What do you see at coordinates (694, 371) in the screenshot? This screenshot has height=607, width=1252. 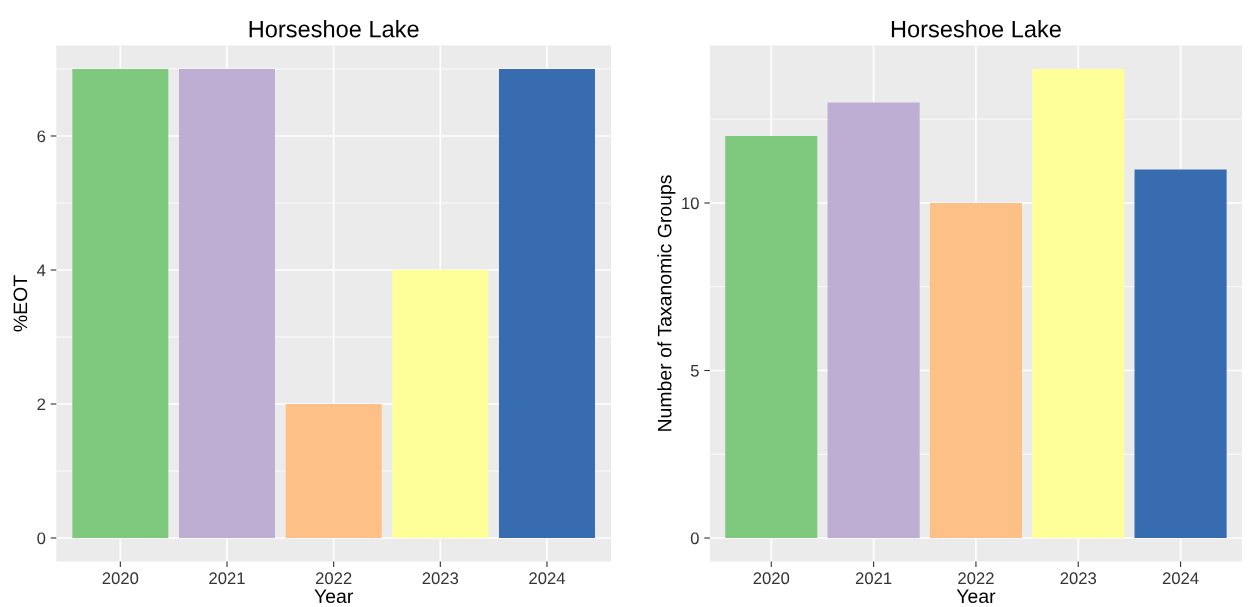 I see `y-tick-label: 5` at bounding box center [694, 371].